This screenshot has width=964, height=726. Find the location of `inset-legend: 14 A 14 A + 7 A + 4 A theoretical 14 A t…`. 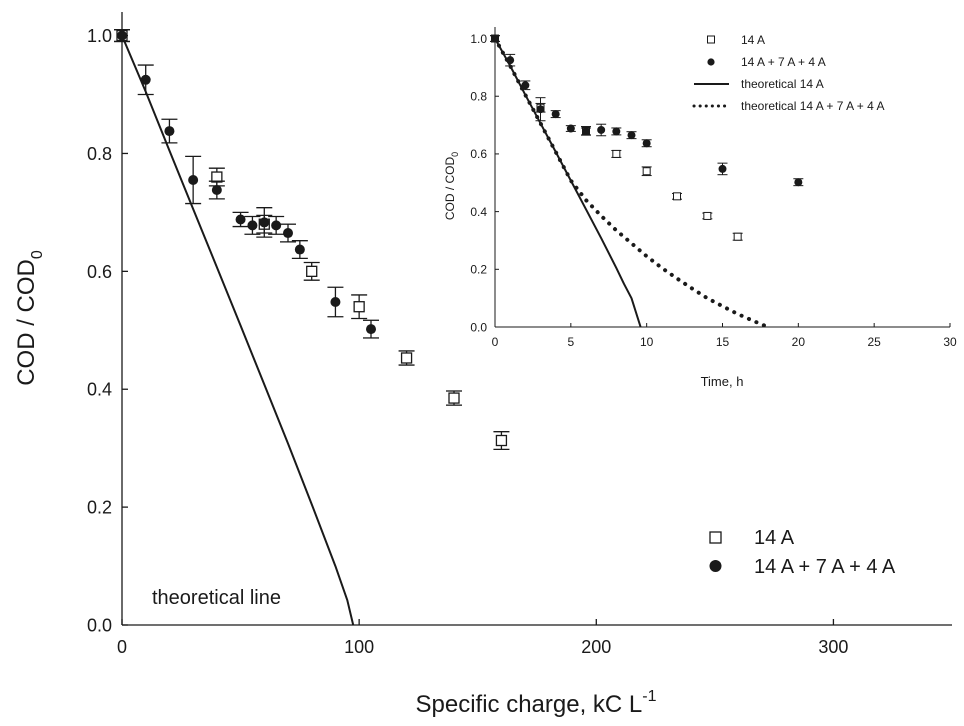

inset-legend: 14 A 14 A + 7 A + 4 A theoretical 14 A t… is located at coordinates (788, 73).